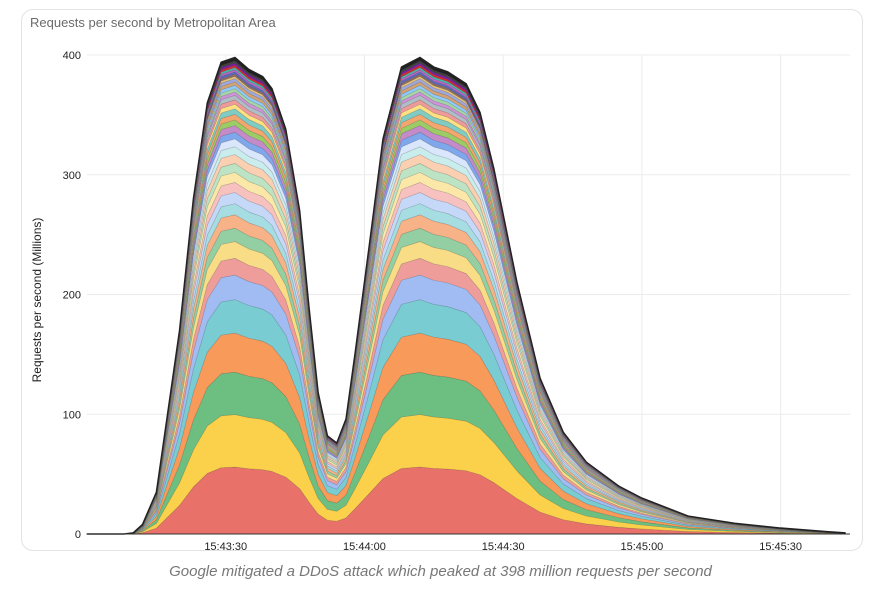 The height and width of the screenshot is (590, 881). What do you see at coordinates (37, 300) in the screenshot?
I see `y-axis-label: Requests per second (Millions)` at bounding box center [37, 300].